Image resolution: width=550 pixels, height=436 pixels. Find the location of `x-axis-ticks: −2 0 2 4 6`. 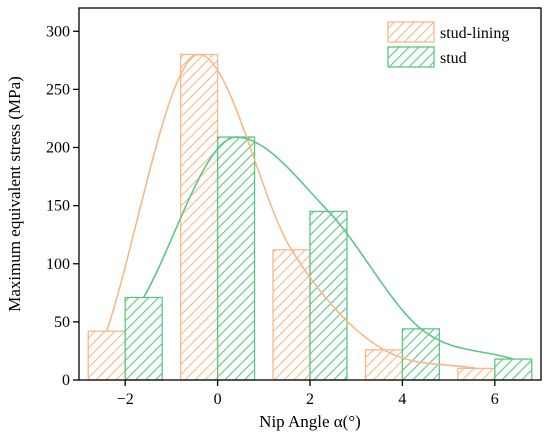

x-axis-ticks: −2 0 2 4 6 is located at coordinates (308, 394).